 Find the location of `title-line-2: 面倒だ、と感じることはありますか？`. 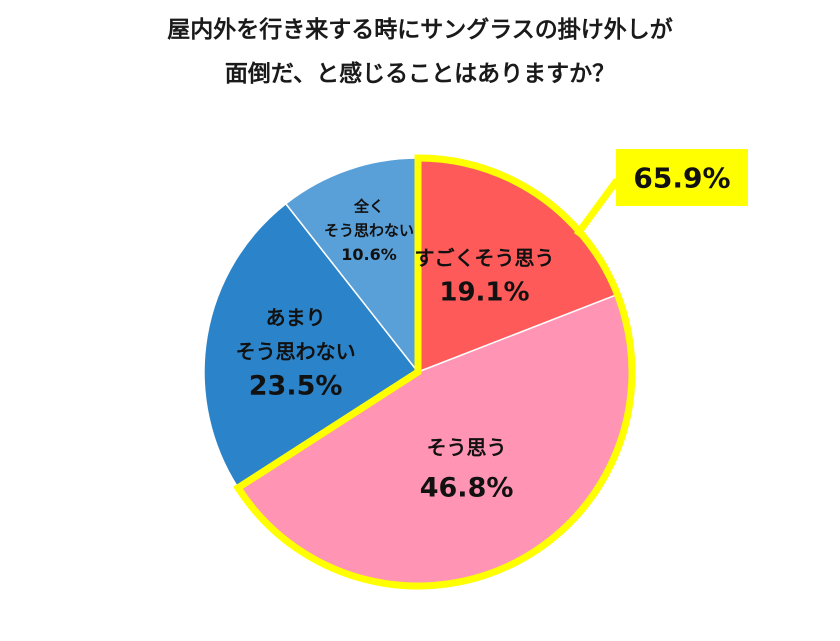

title-line-2: 面倒だ、と感じることはありますか？ is located at coordinates (420, 74).